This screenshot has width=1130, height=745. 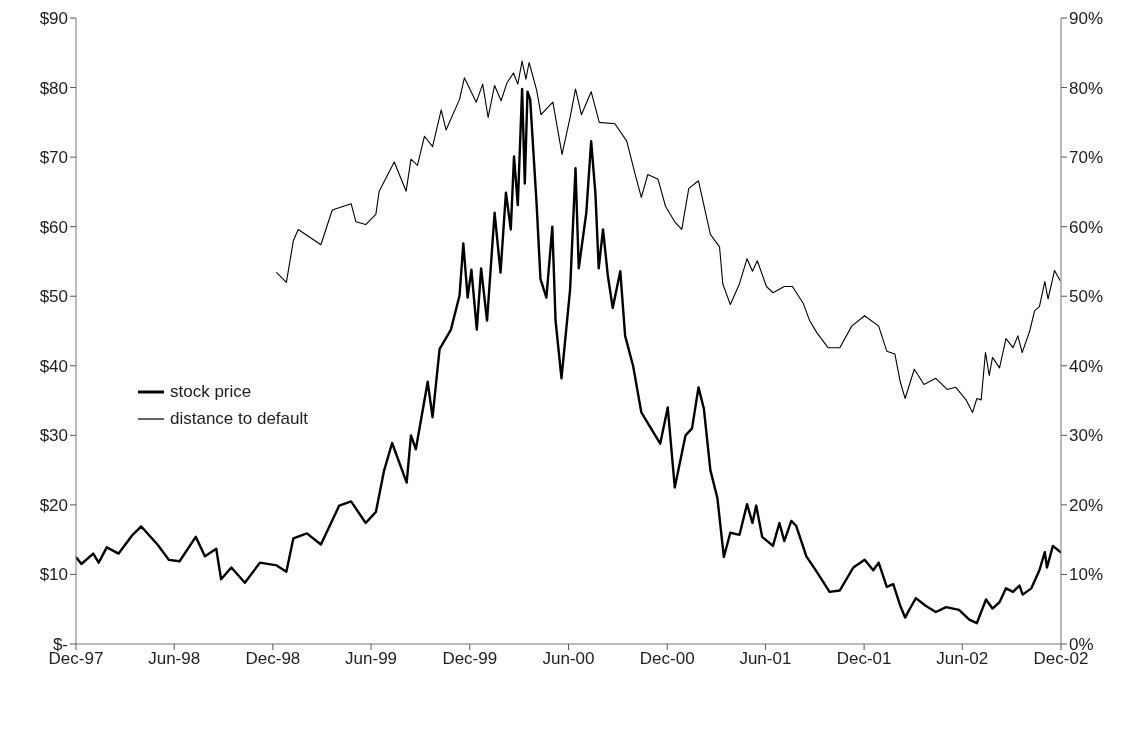 I want to click on y-tick-label: $40, so click(x=53, y=366).